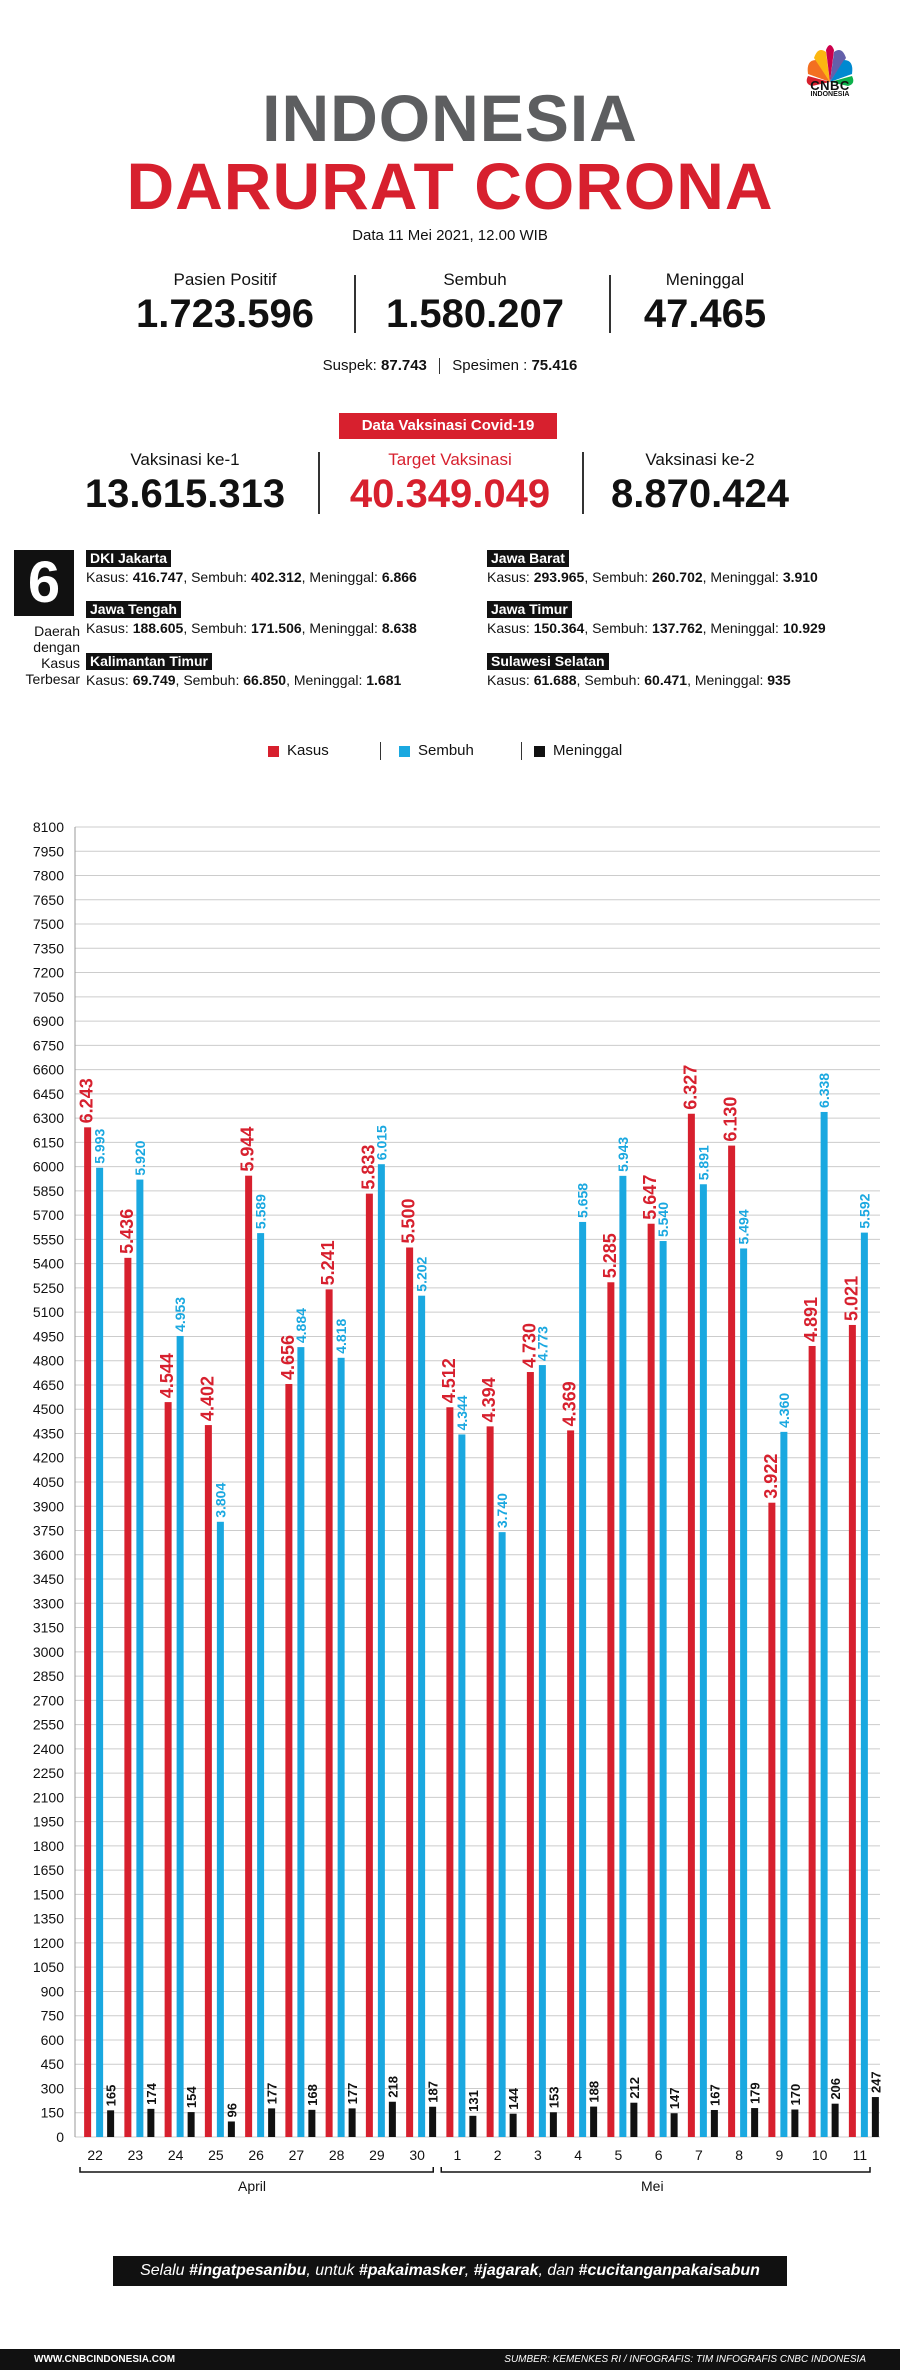 The image size is (900, 2370). What do you see at coordinates (319, 483) in the screenshot?
I see `vaccine-divider` at bounding box center [319, 483].